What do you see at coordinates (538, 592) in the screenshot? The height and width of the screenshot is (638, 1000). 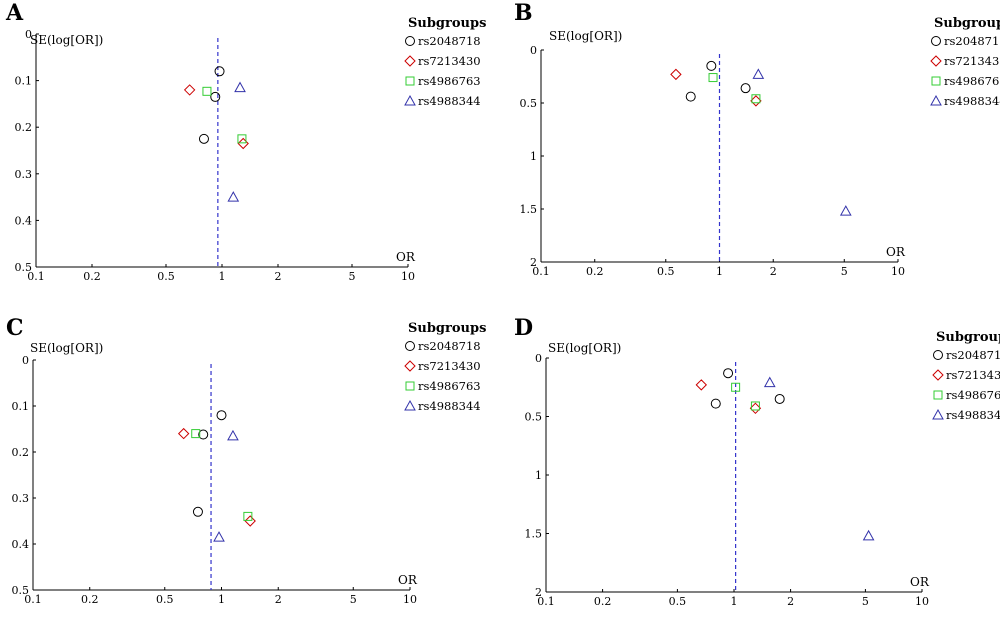 I see `y-tick-label: 2` at bounding box center [538, 592].